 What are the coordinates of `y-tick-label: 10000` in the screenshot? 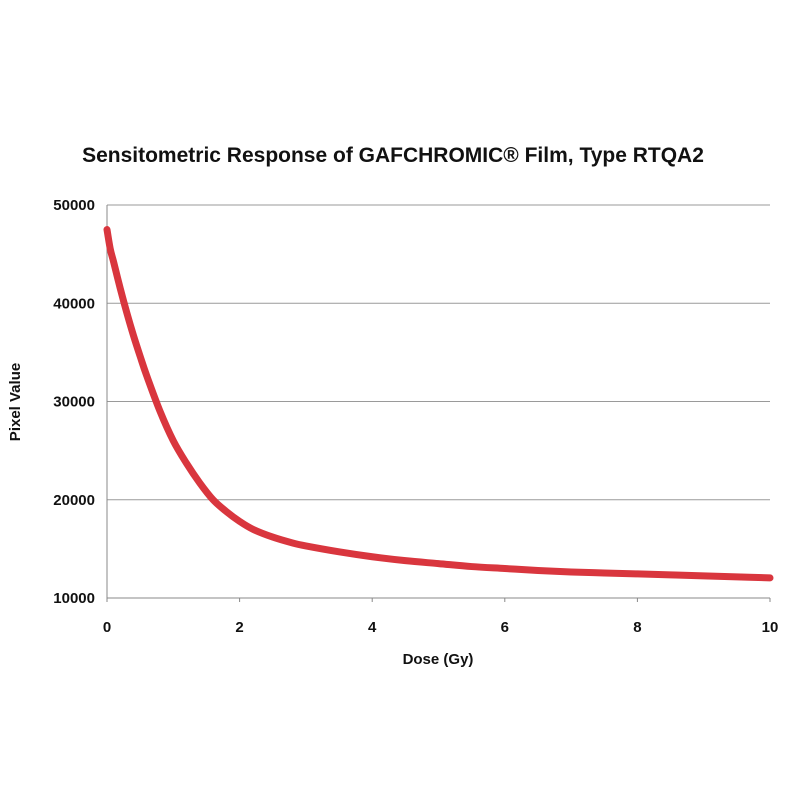 It's located at (74, 598).